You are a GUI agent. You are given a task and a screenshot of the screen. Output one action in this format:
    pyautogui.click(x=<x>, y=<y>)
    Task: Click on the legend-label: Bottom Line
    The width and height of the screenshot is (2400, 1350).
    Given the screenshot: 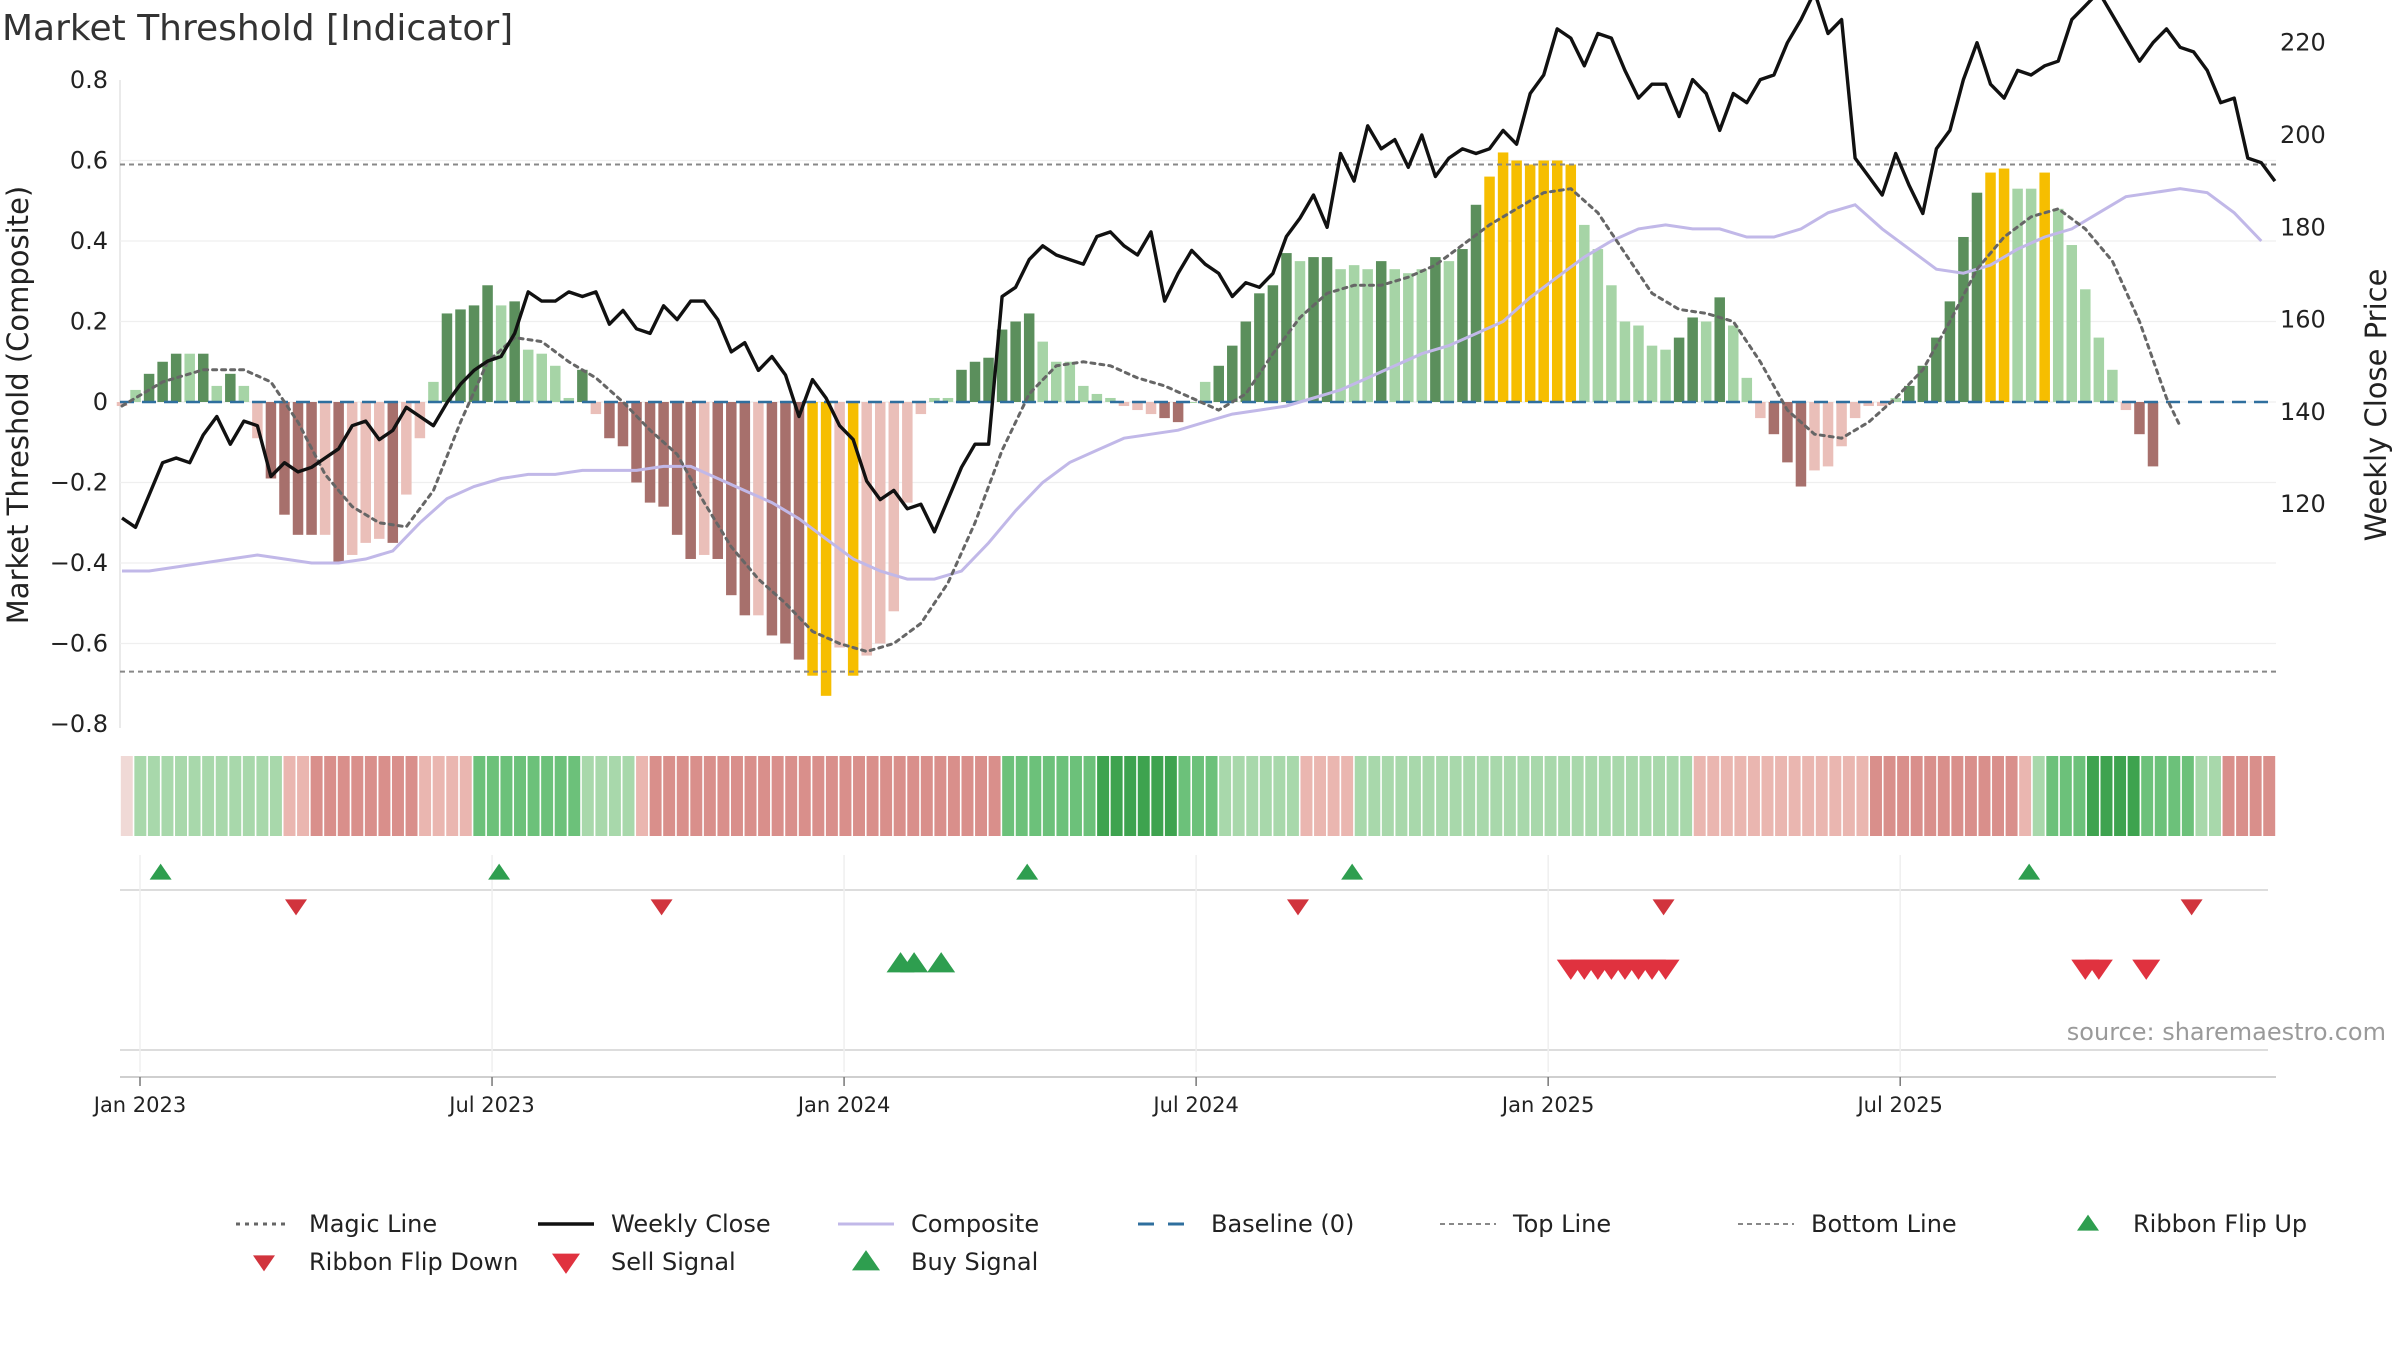 What is the action you would take?
    pyautogui.click(x=1884, y=1224)
    